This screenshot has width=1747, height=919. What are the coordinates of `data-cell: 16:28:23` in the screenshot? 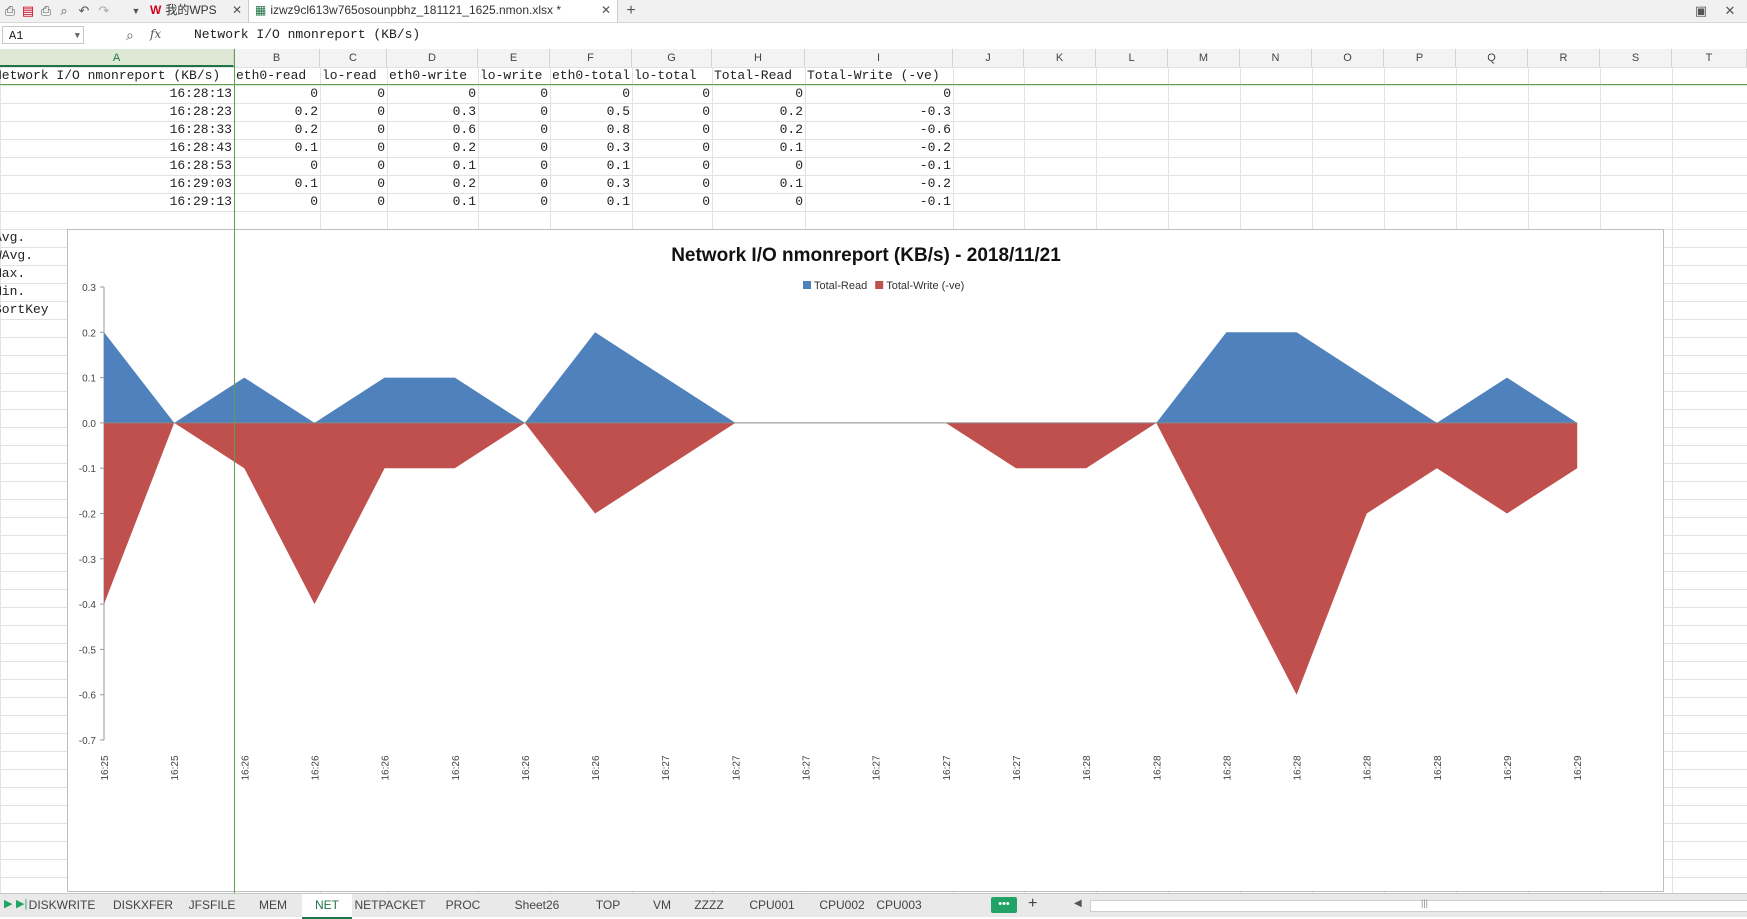 It's located at (117, 112).